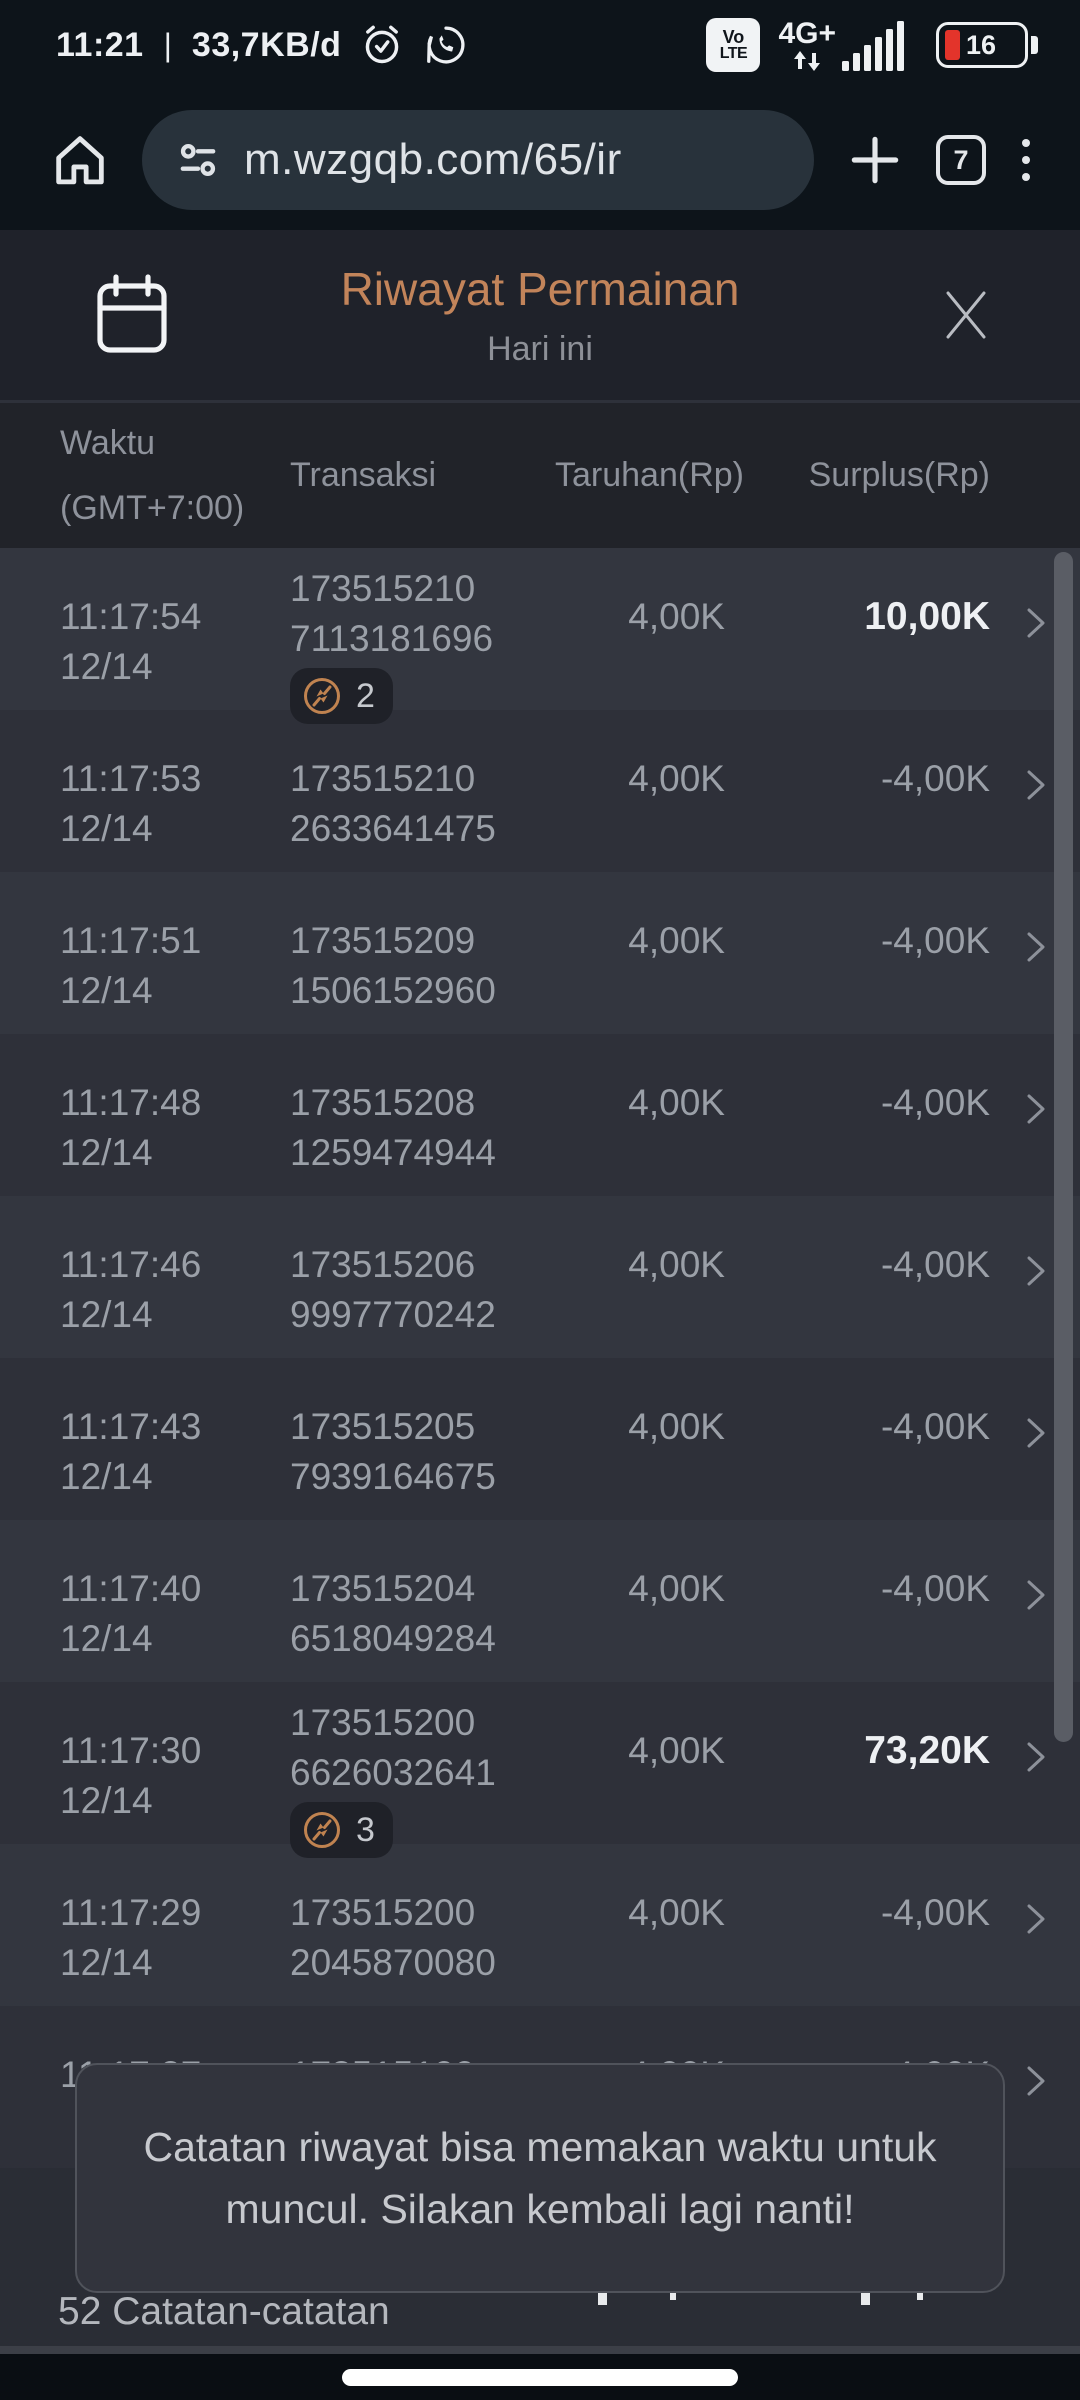  Describe the element at coordinates (540, 348) in the screenshot. I see `date-filter-label: Hari ini` at that location.